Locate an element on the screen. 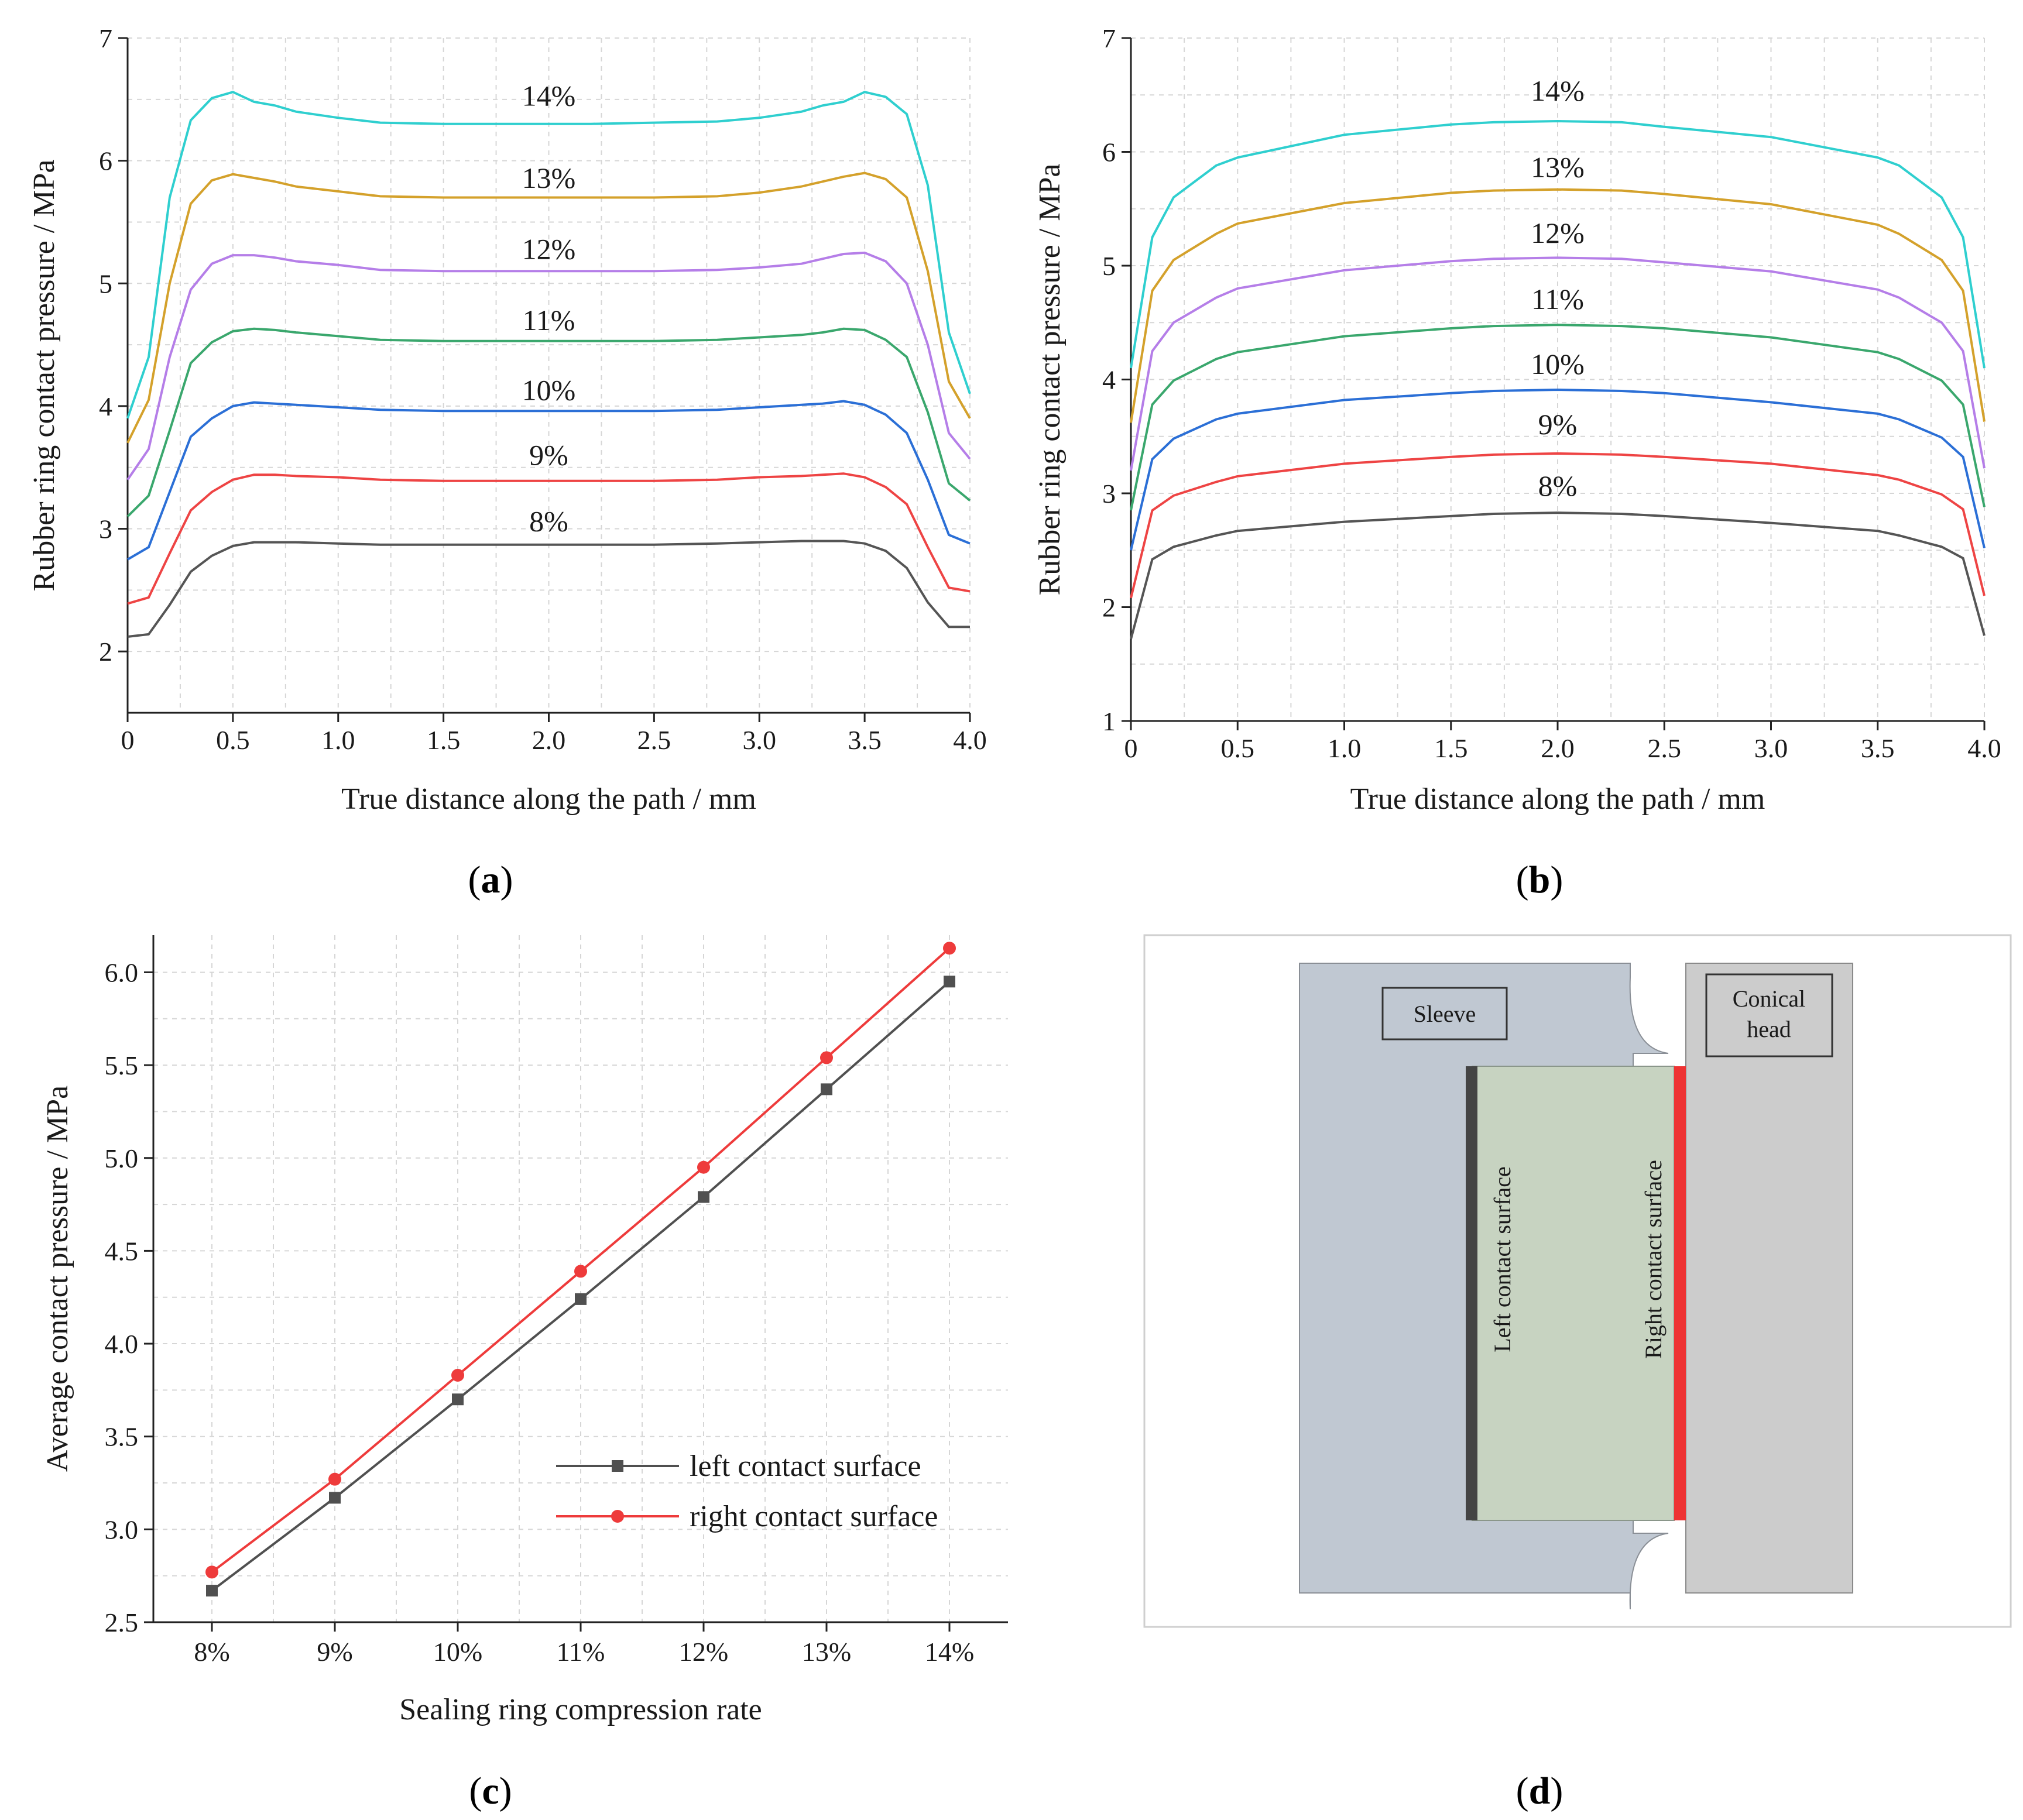 Image resolution: width=2023 pixels, height=1820 pixels. right-contact-surface-label: Right contact surface is located at coordinates (1653, 1259).